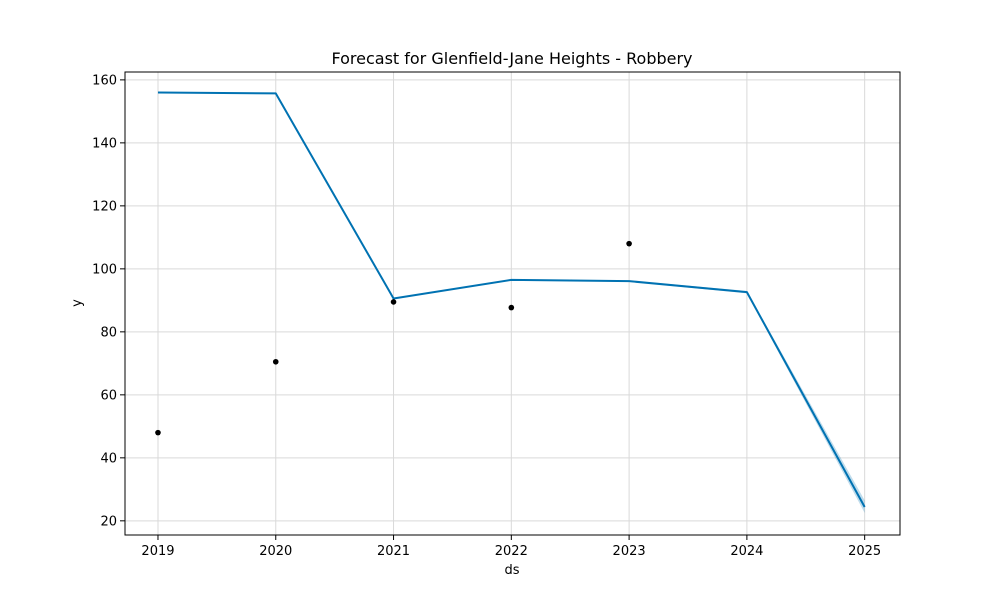 The height and width of the screenshot is (600, 1000). I want to click on y-tick-label: 140, so click(104, 143).